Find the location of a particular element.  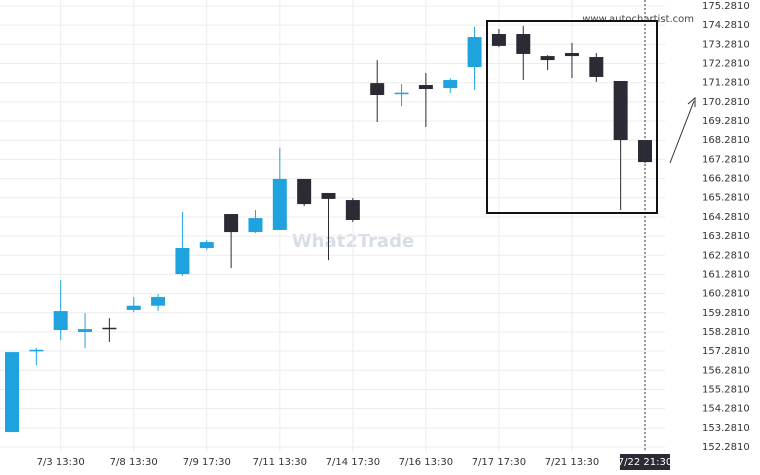

arrow-head is located at coordinates (691, 101).